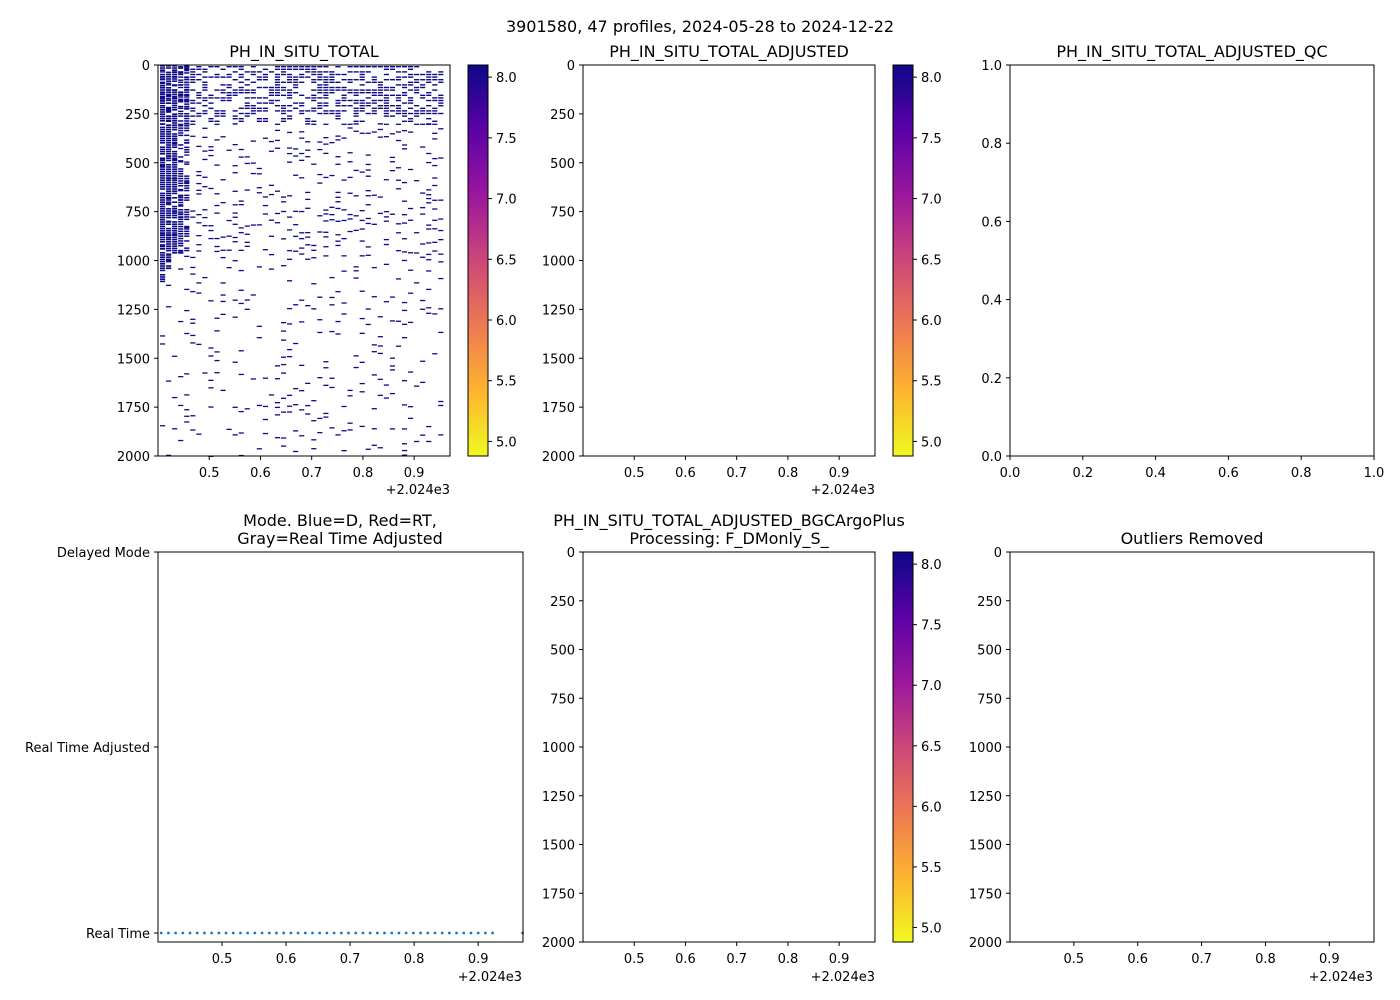 This screenshot has height=1000, width=1400. I want to click on x-offset-label: +2.024e3, so click(1341, 977).